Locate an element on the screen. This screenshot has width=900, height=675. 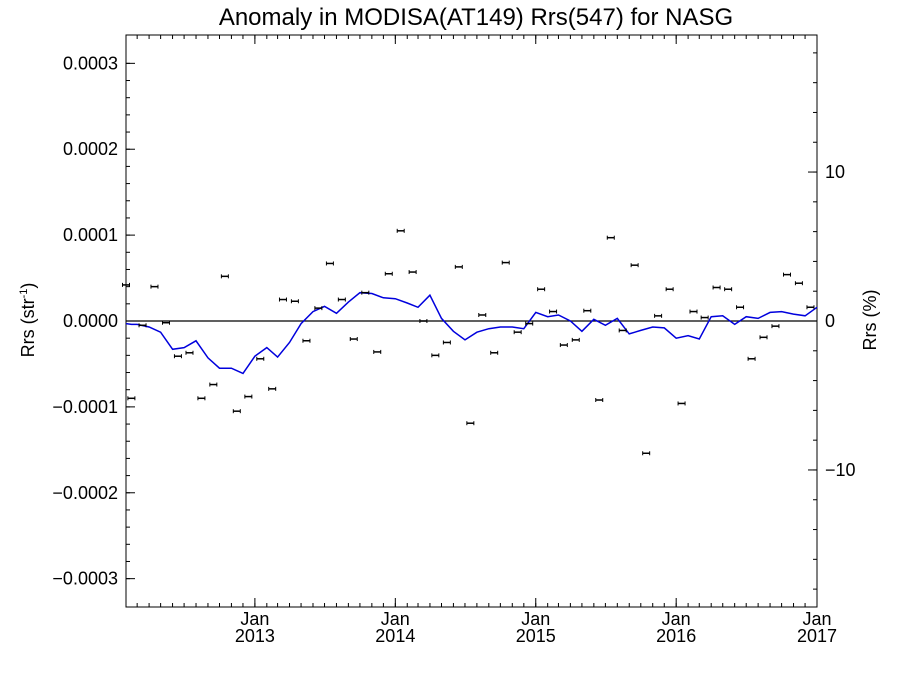
y-tick-label: 0.0002 is located at coordinates (90, 149).